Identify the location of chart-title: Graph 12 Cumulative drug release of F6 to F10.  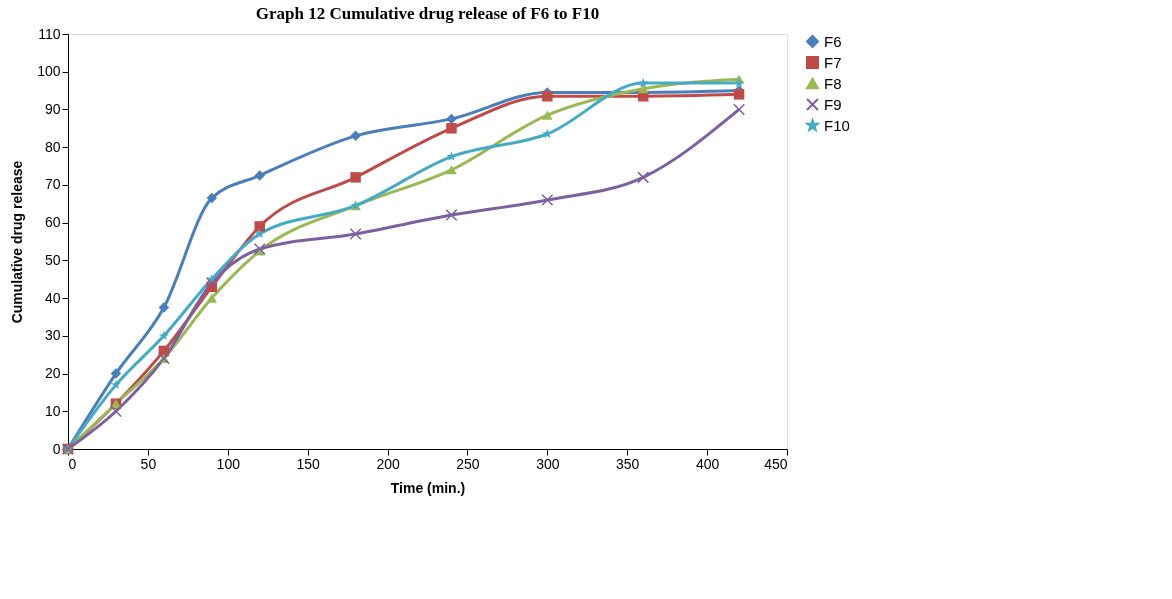
(427, 13).